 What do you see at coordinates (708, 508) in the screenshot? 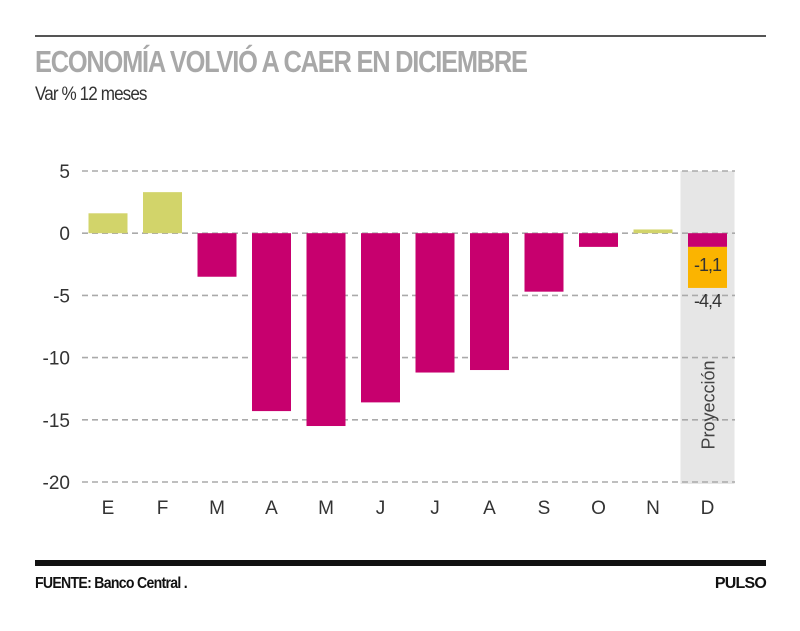
I see `x-tick-label: D` at bounding box center [708, 508].